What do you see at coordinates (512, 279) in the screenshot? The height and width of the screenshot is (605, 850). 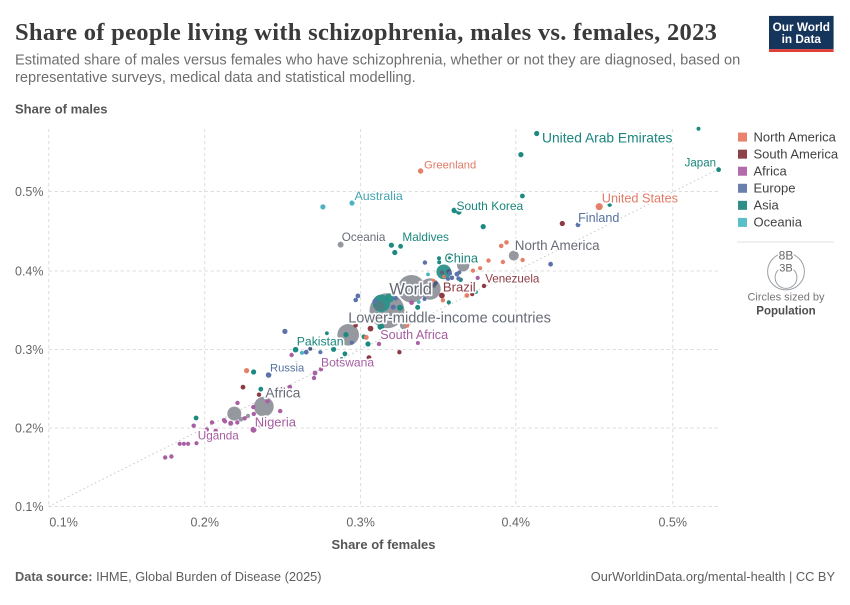 I see `svg-text: Venezuela` at bounding box center [512, 279].